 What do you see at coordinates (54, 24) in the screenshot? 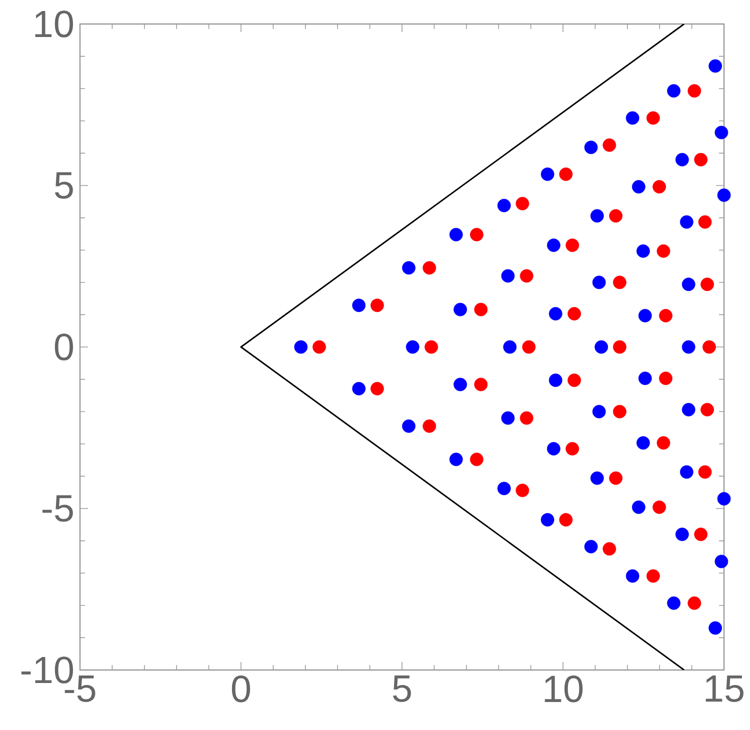
I see `y-tick-label: 10` at bounding box center [54, 24].